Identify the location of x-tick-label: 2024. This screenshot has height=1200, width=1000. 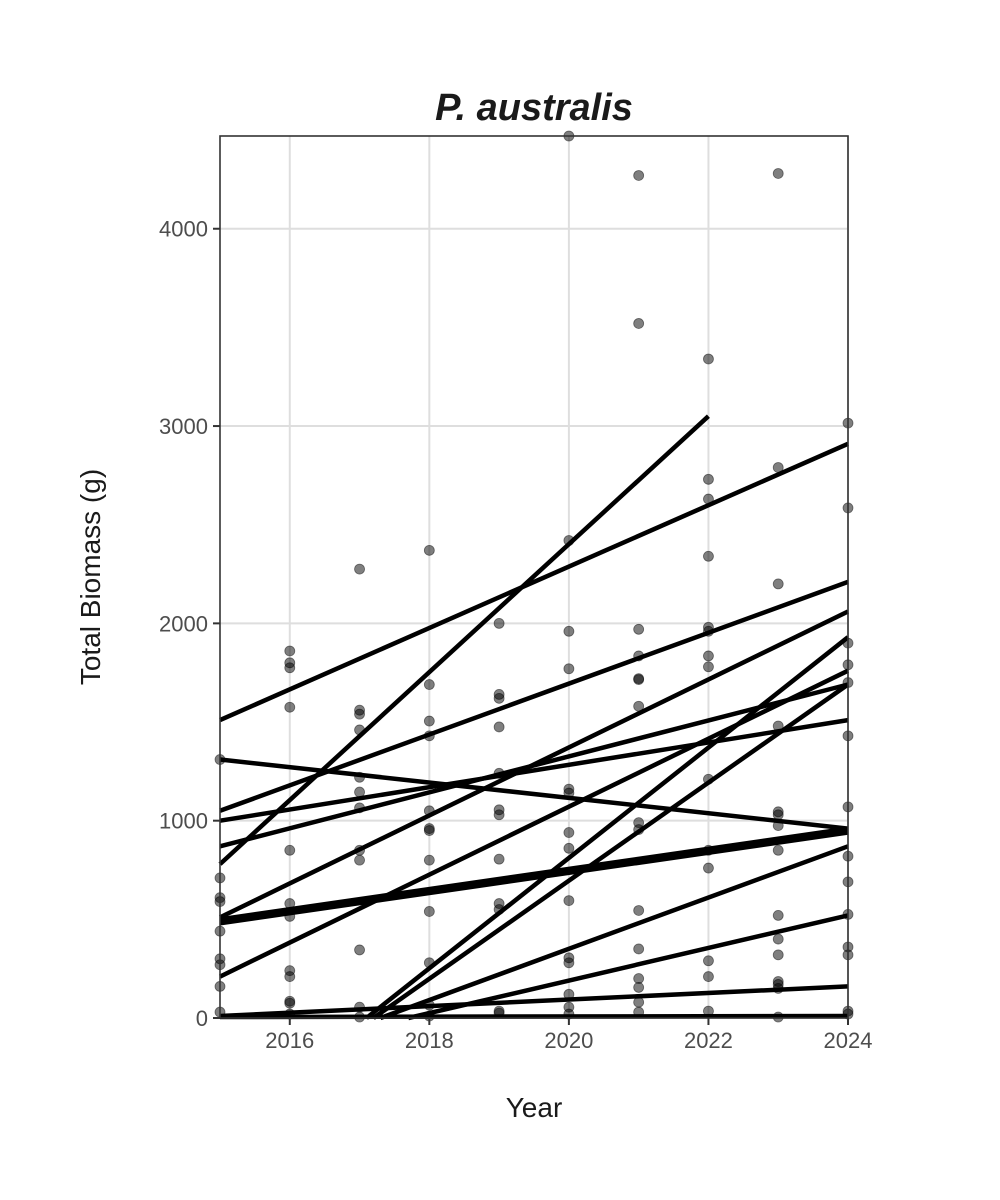
(848, 1040).